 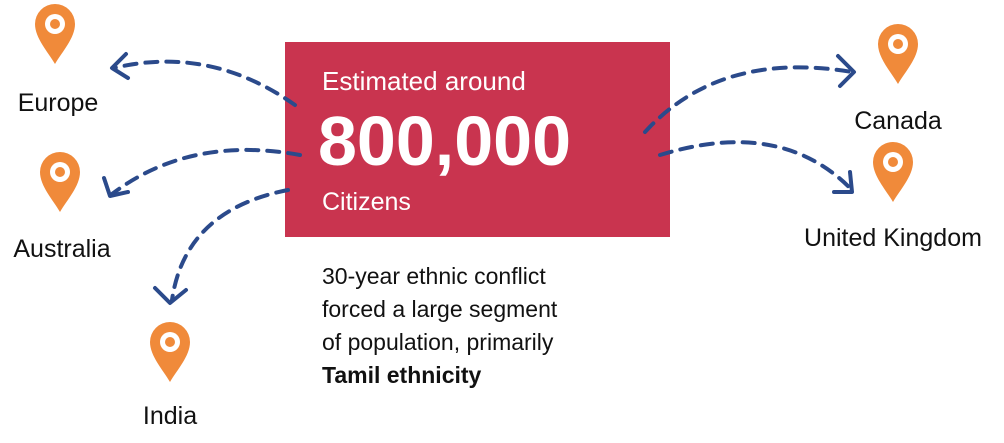 I want to click on description-emphasis: Tamil ethnicity, so click(x=402, y=375).